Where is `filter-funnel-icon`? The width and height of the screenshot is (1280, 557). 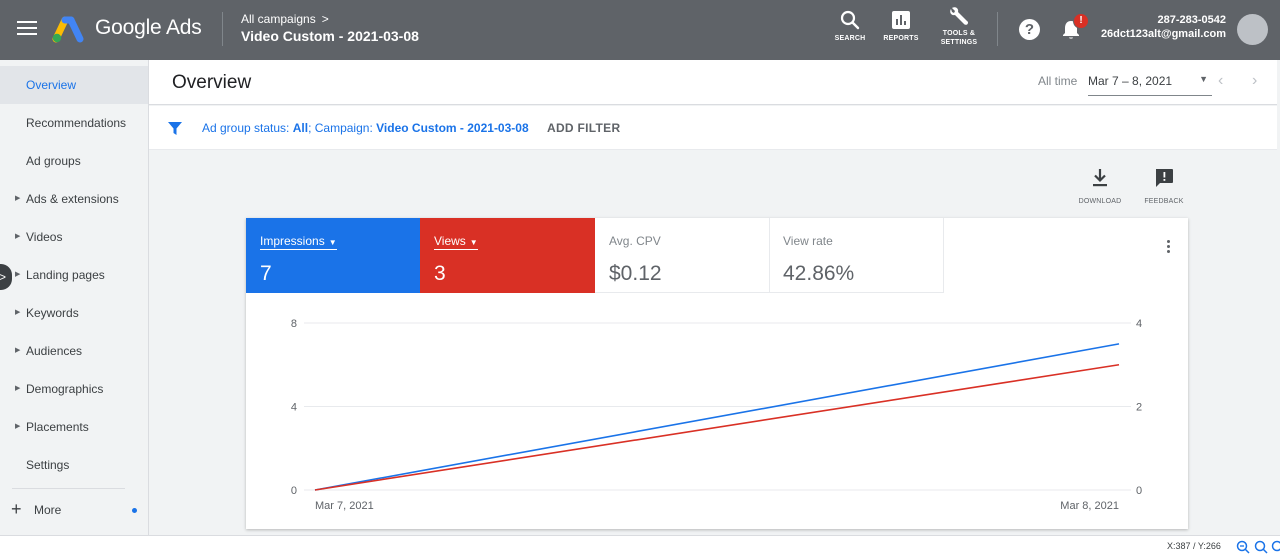
filter-funnel-icon is located at coordinates (175, 128).